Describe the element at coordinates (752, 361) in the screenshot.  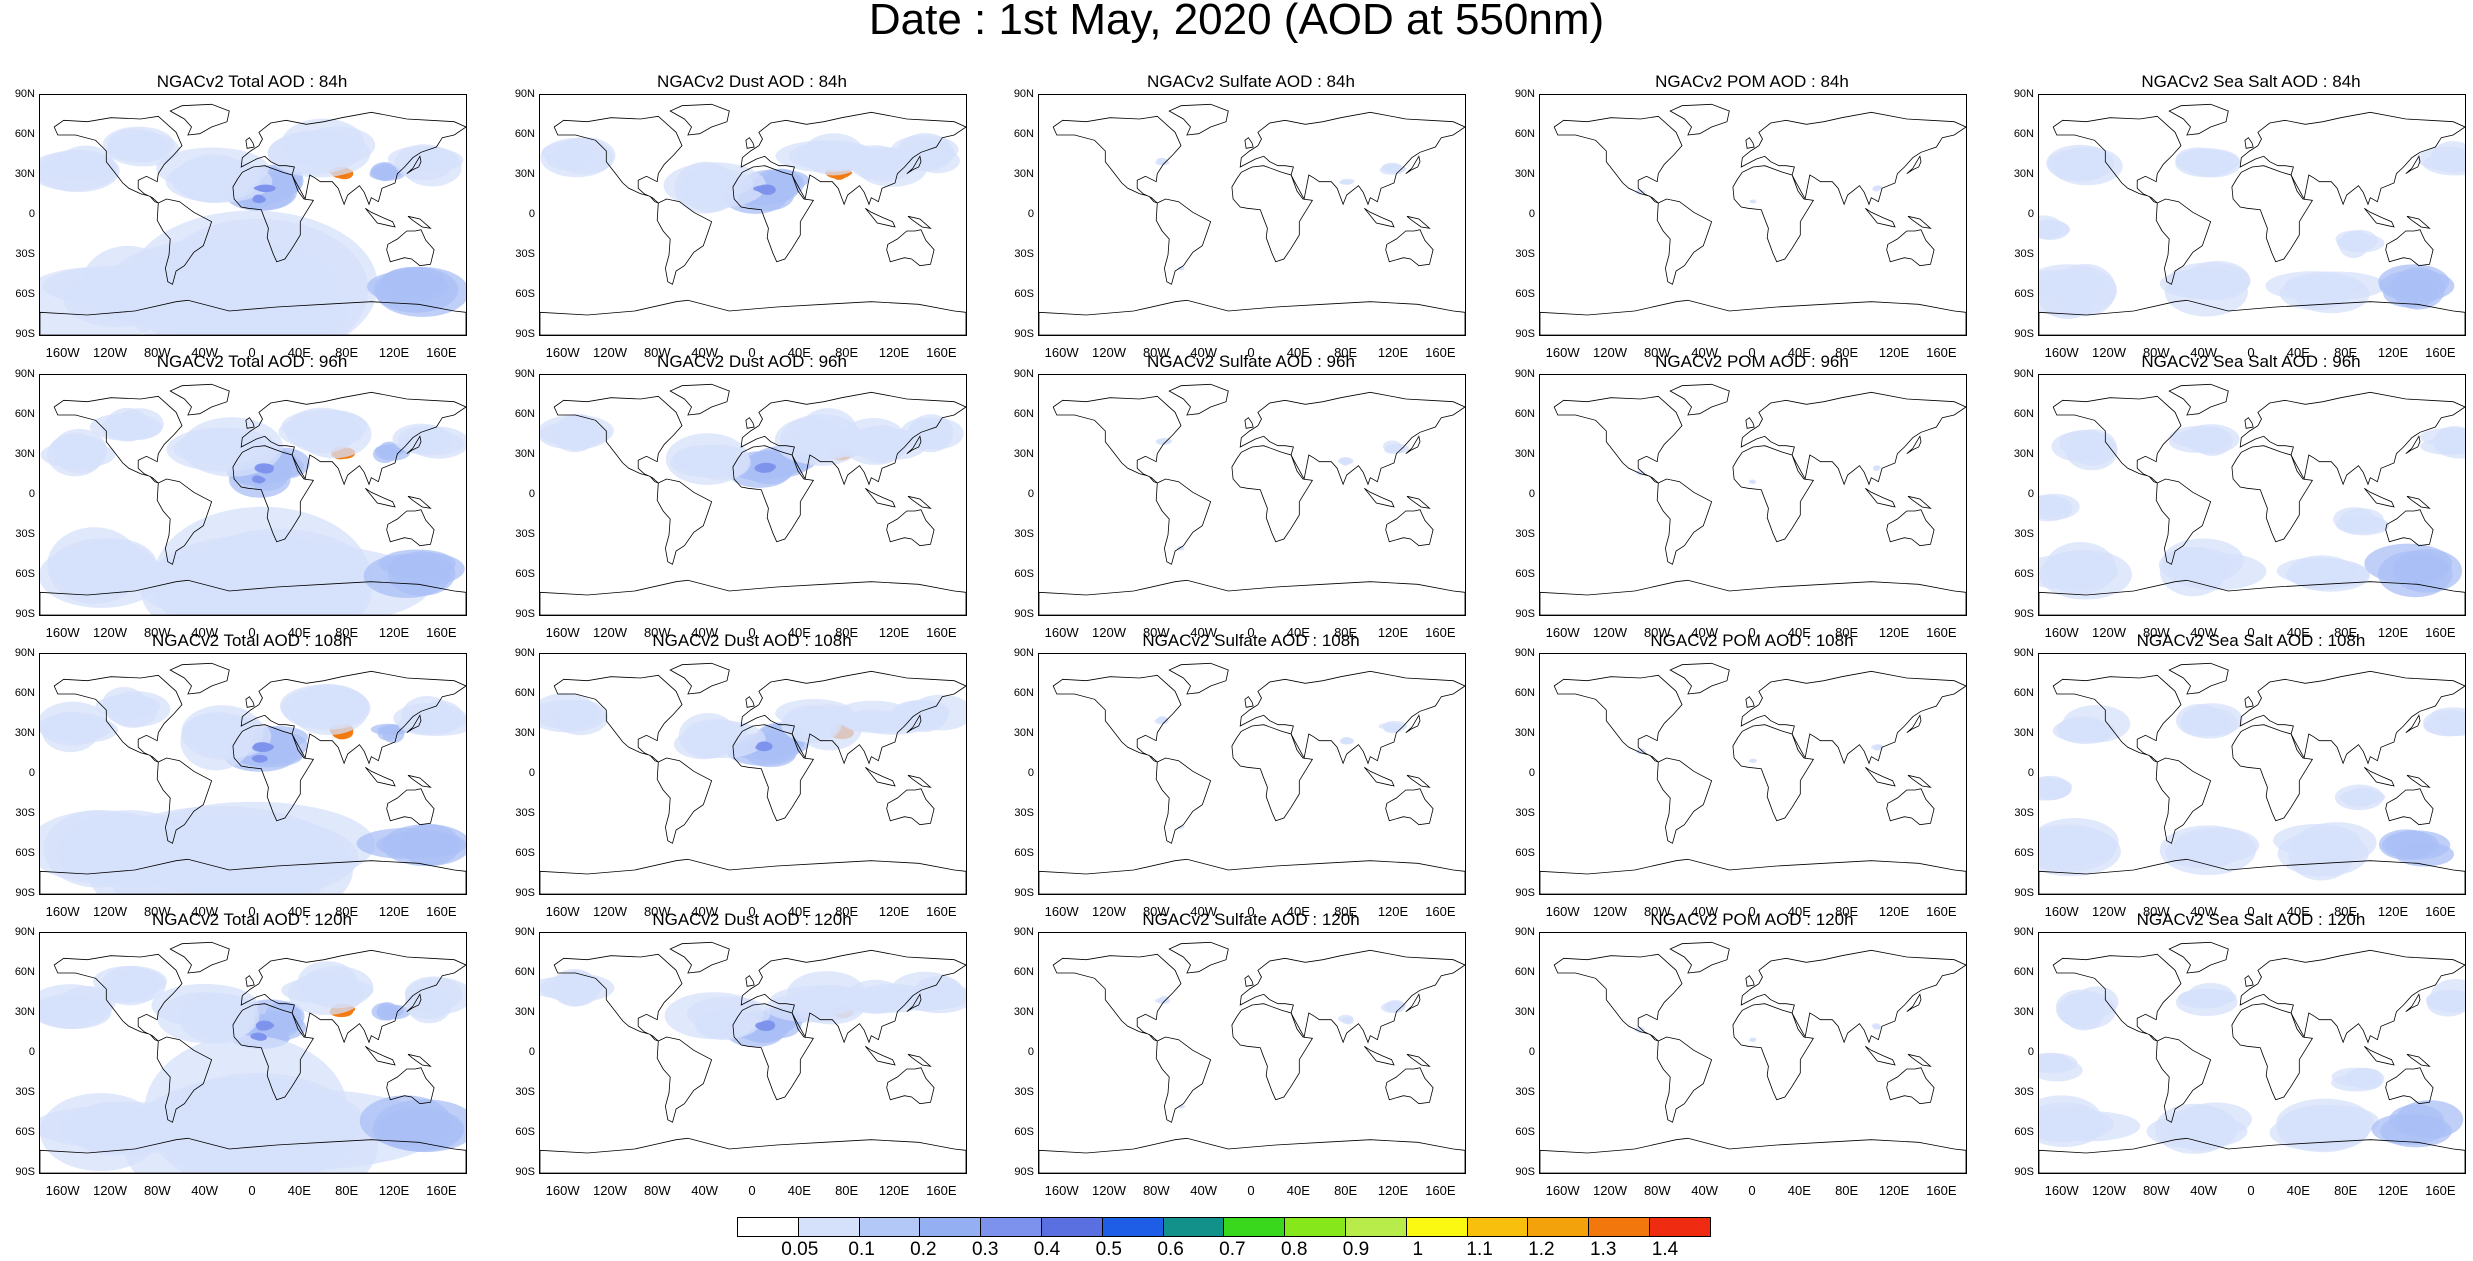
I see `panel-title: NGACv2 Dust AOD : 96h` at that location.